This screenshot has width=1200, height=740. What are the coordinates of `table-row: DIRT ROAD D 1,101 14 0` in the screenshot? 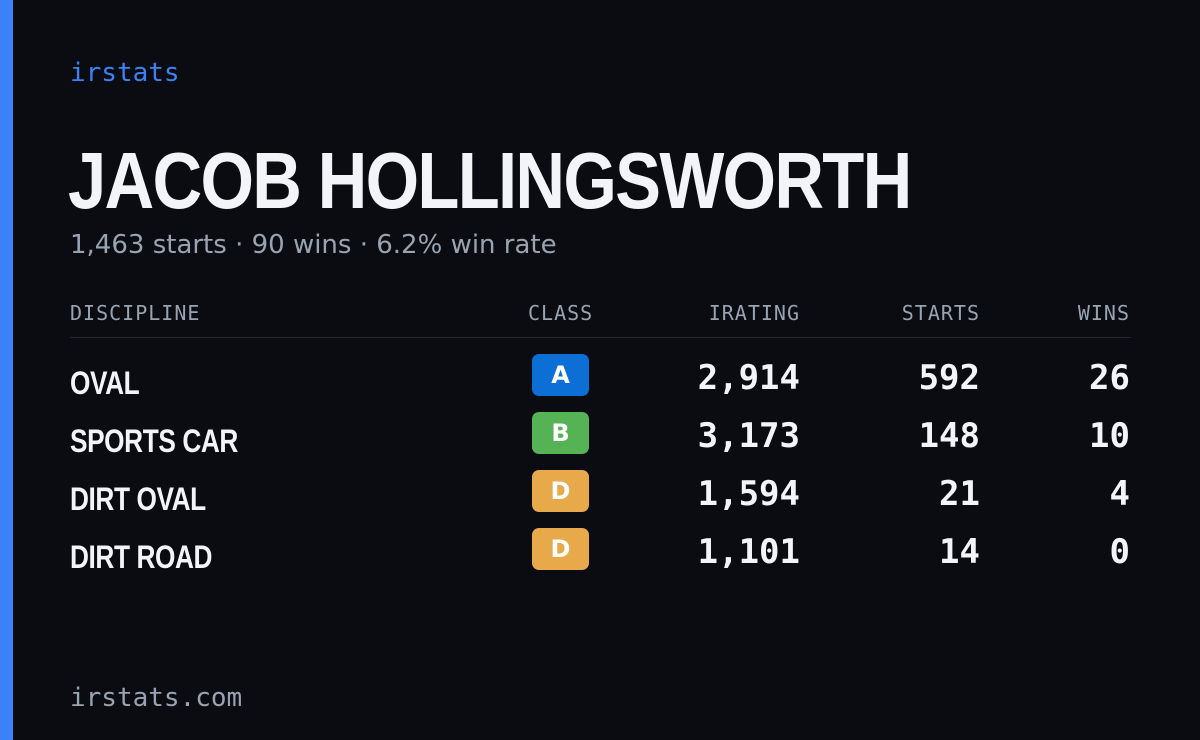 It's located at (600, 543).